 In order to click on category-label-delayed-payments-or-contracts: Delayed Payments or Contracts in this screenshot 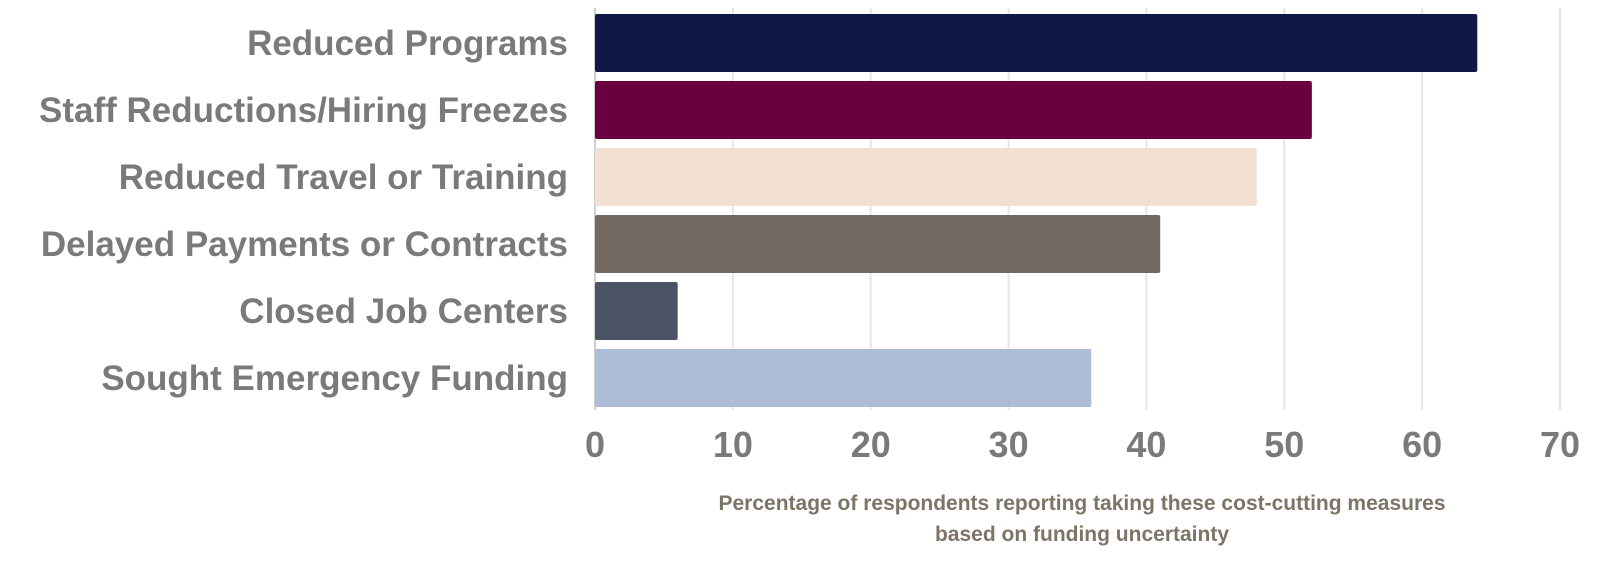, I will do `click(304, 244)`.